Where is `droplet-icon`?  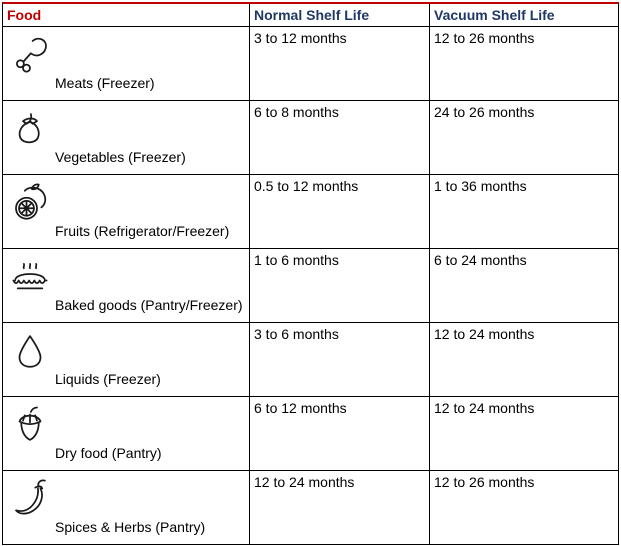 droplet-icon is located at coordinates (30, 351).